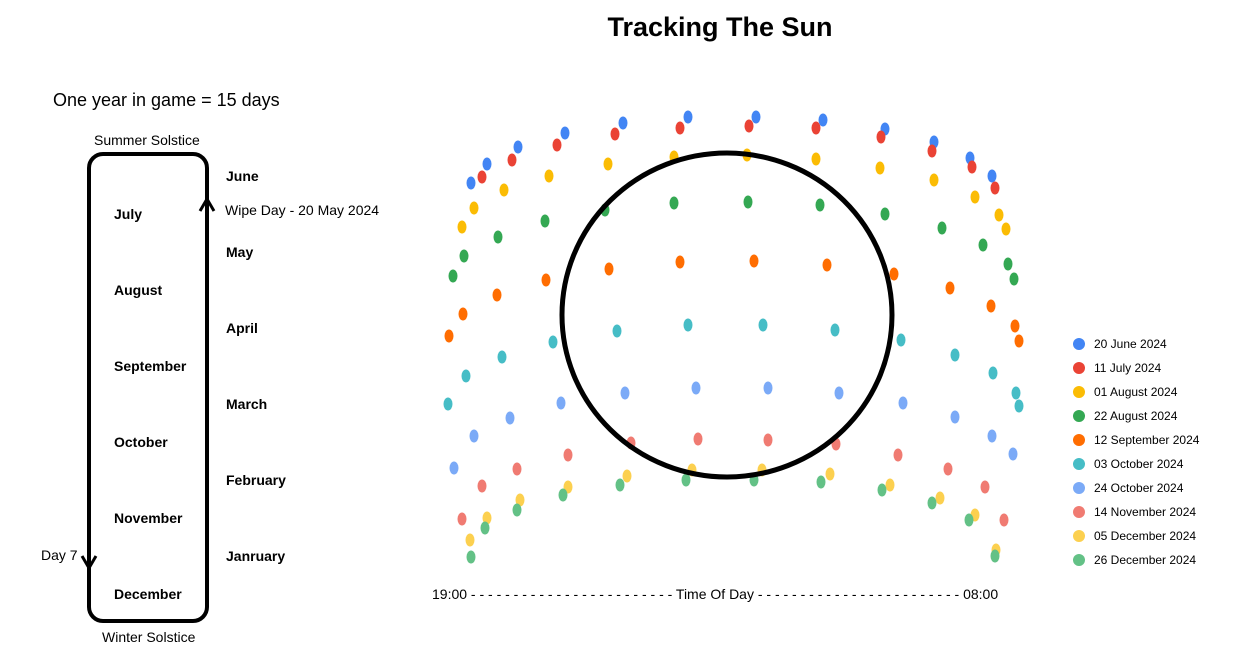  I want to click on legend-label: 03 October 2024, so click(1139, 464).